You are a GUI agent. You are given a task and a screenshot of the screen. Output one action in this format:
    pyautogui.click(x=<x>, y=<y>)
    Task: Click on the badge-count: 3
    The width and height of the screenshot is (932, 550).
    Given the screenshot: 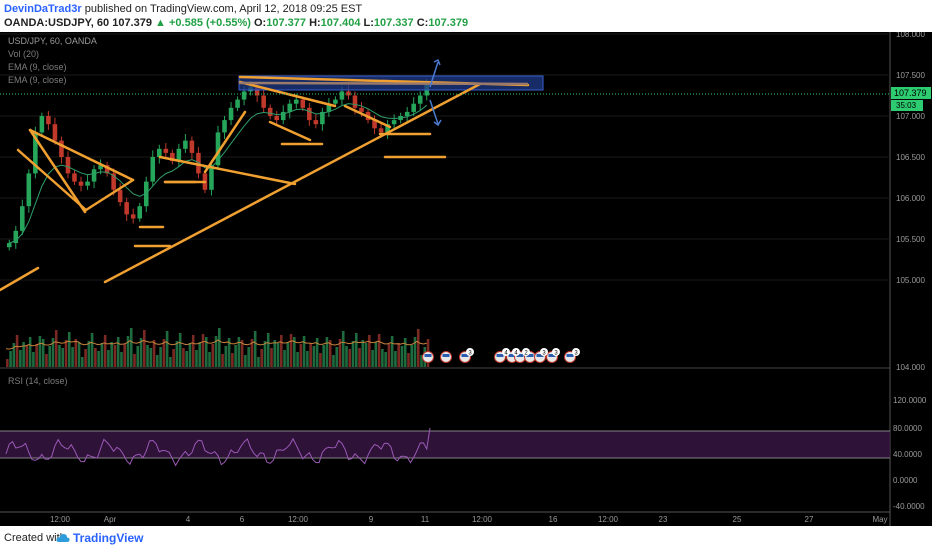 What is the action you would take?
    pyautogui.click(x=544, y=354)
    